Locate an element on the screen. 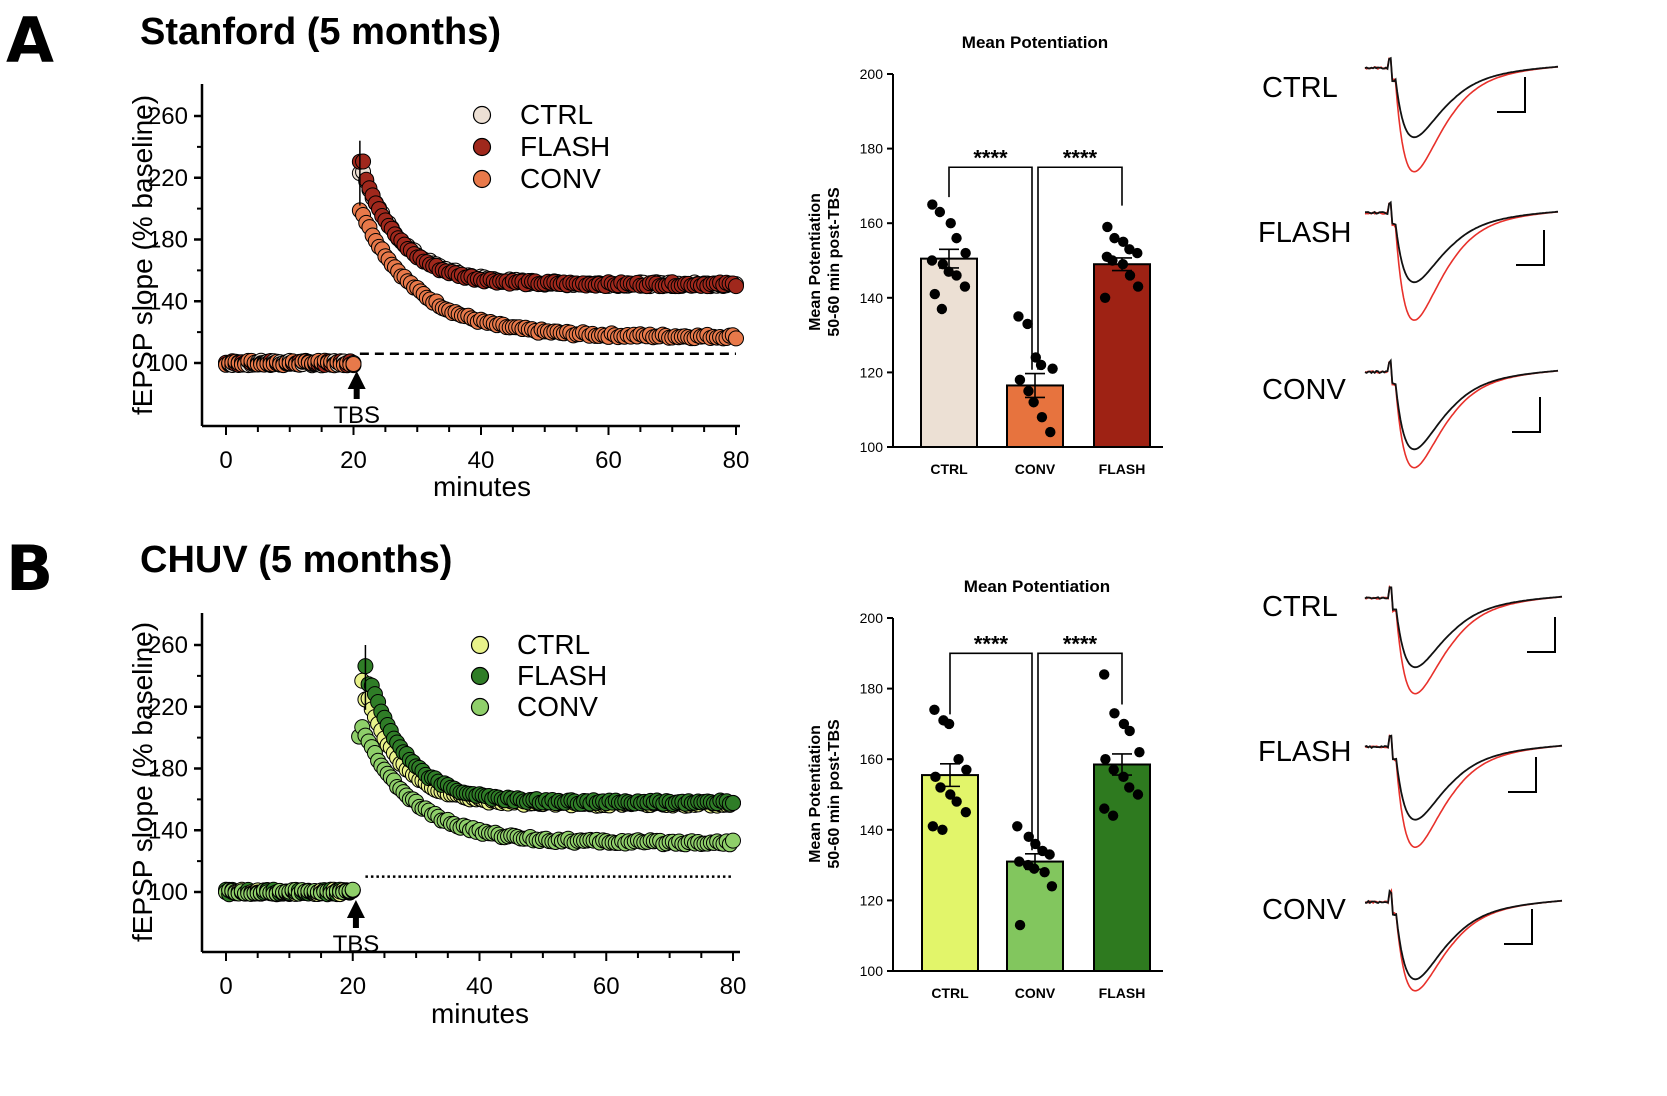 The width and height of the screenshot is (1667, 1096). data-markers is located at coordinates (479, 774).